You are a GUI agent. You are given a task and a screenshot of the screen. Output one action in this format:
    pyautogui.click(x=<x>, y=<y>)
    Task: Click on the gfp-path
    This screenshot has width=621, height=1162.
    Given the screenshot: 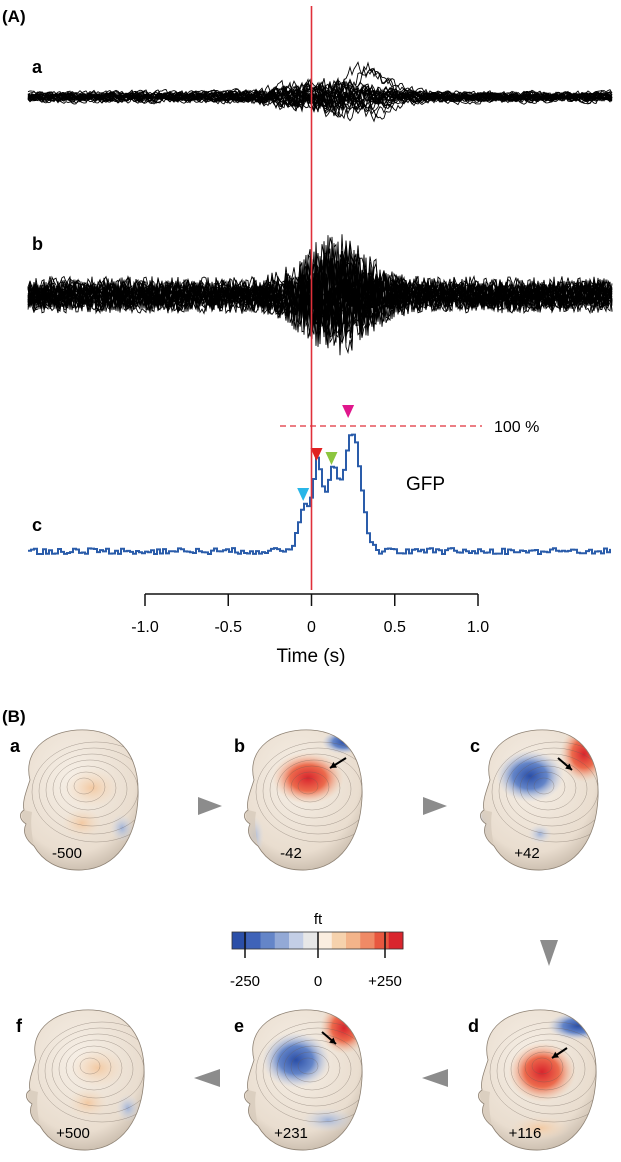 What is the action you would take?
    pyautogui.click(x=319, y=494)
    